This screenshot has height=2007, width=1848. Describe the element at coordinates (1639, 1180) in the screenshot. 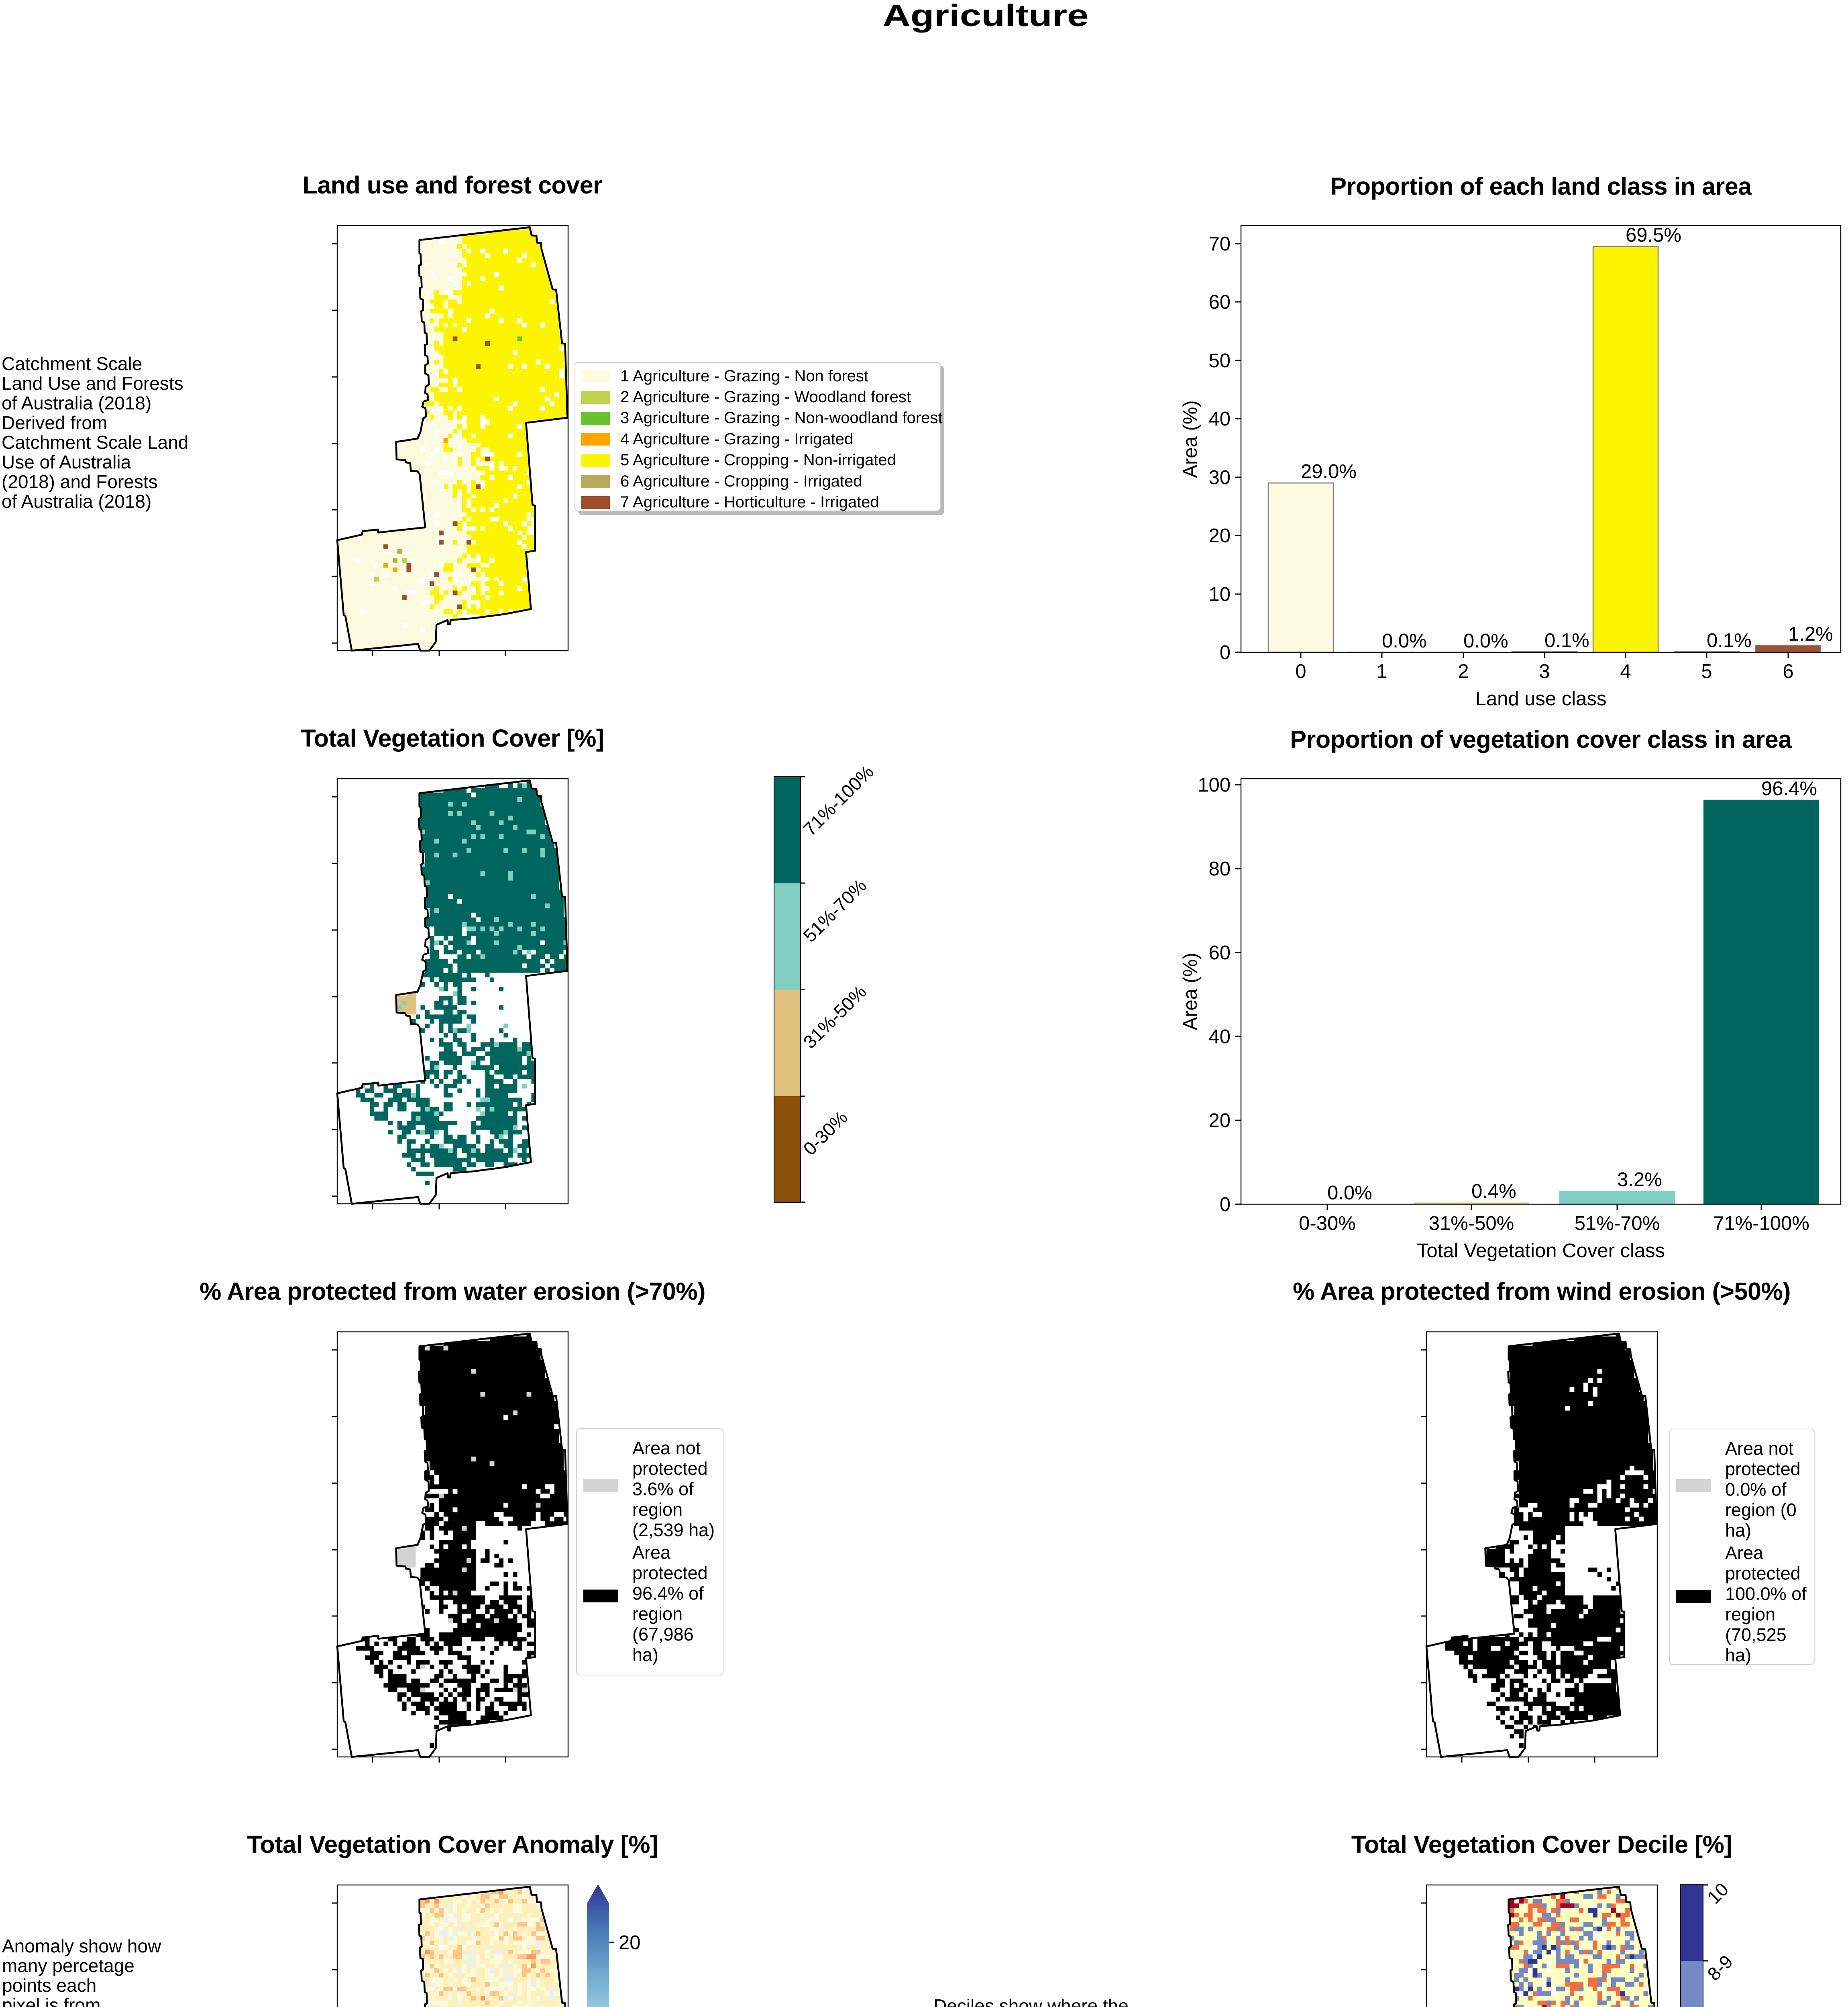

I see `svg-text: 3.2%` at that location.